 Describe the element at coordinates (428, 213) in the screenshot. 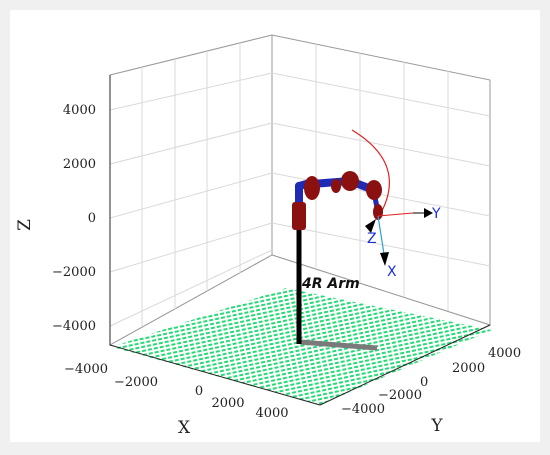

I see `y-arrow-head-icon` at that location.